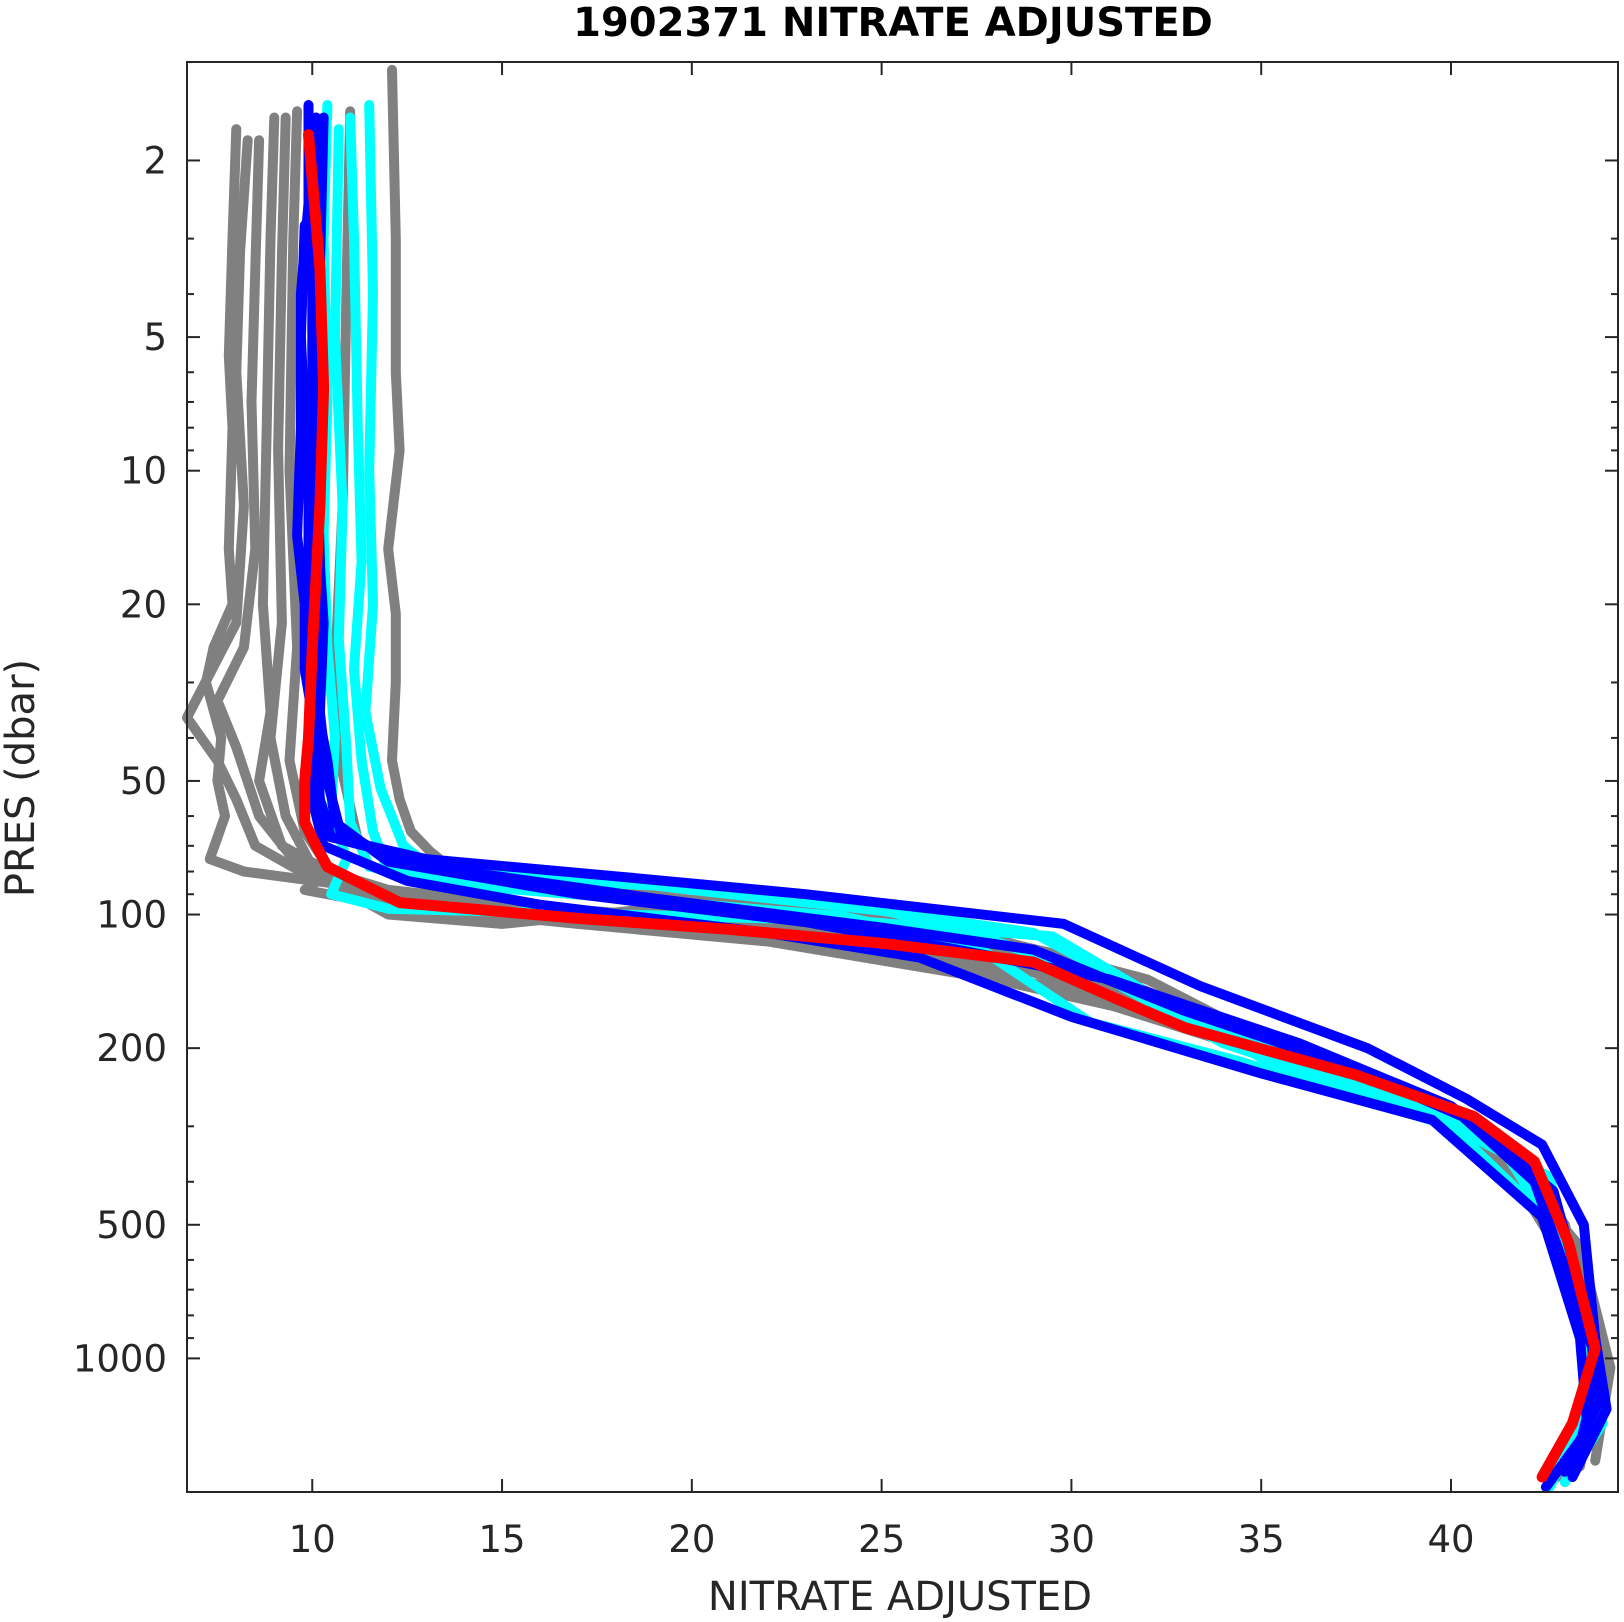 Image resolution: width=1624 pixels, height=1622 pixels. I want to click on x-tick-label: 30, so click(1071, 1539).